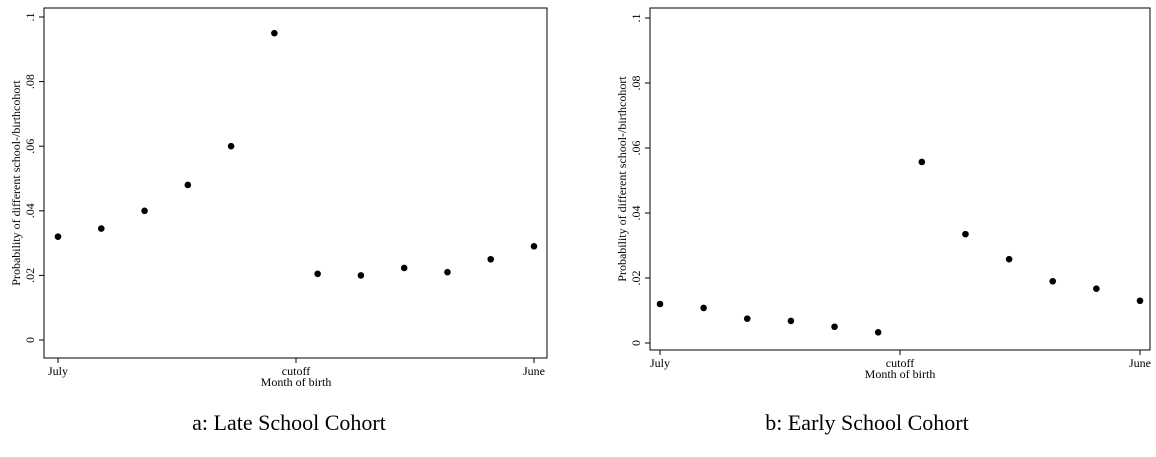 This screenshot has width=1156, height=457. What do you see at coordinates (296, 382) in the screenshot?
I see `chart-a-x-axis-title: Month of birth` at bounding box center [296, 382].